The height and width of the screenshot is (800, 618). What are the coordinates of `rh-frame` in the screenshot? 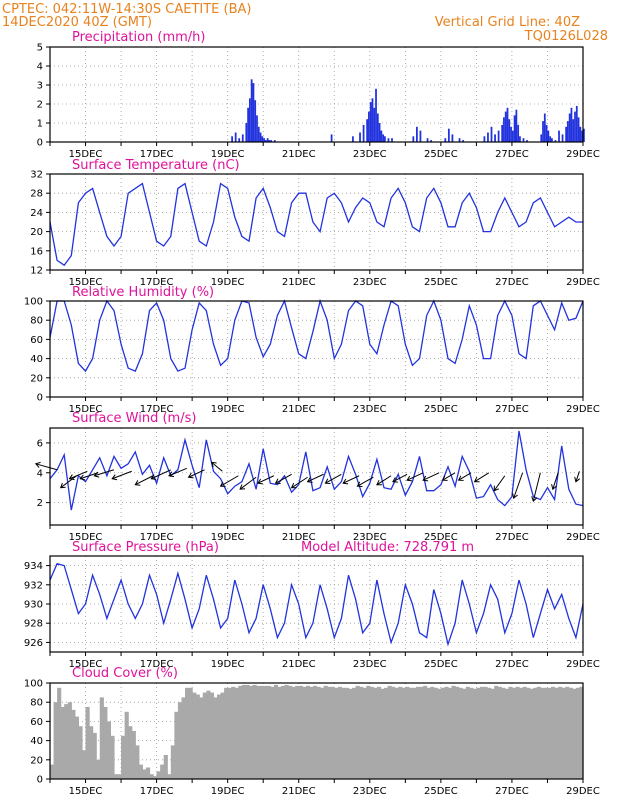 It's located at (316, 349).